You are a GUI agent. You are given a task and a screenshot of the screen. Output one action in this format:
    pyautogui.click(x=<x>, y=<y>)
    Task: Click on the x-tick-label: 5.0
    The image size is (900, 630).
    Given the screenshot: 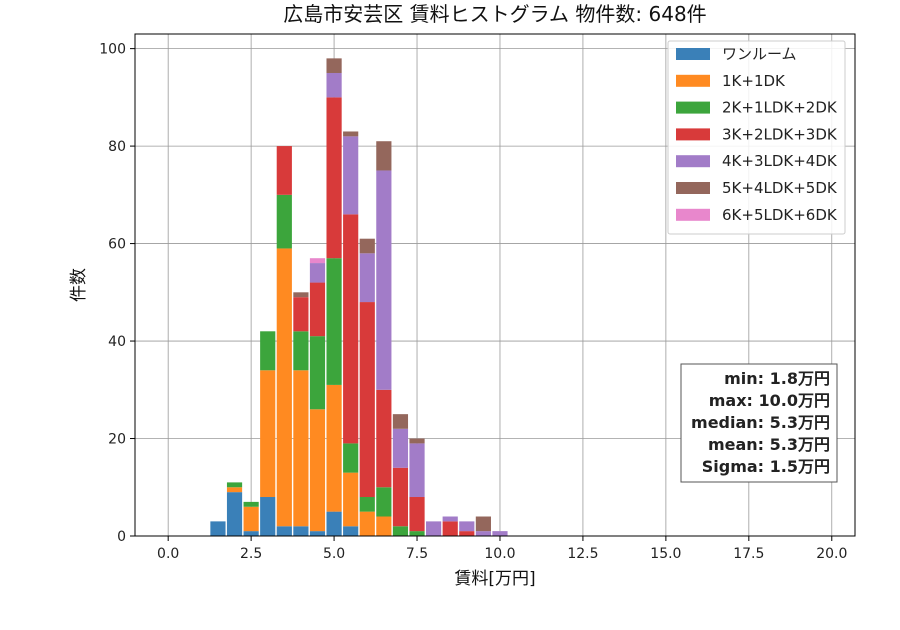 What is the action you would take?
    pyautogui.click(x=334, y=554)
    